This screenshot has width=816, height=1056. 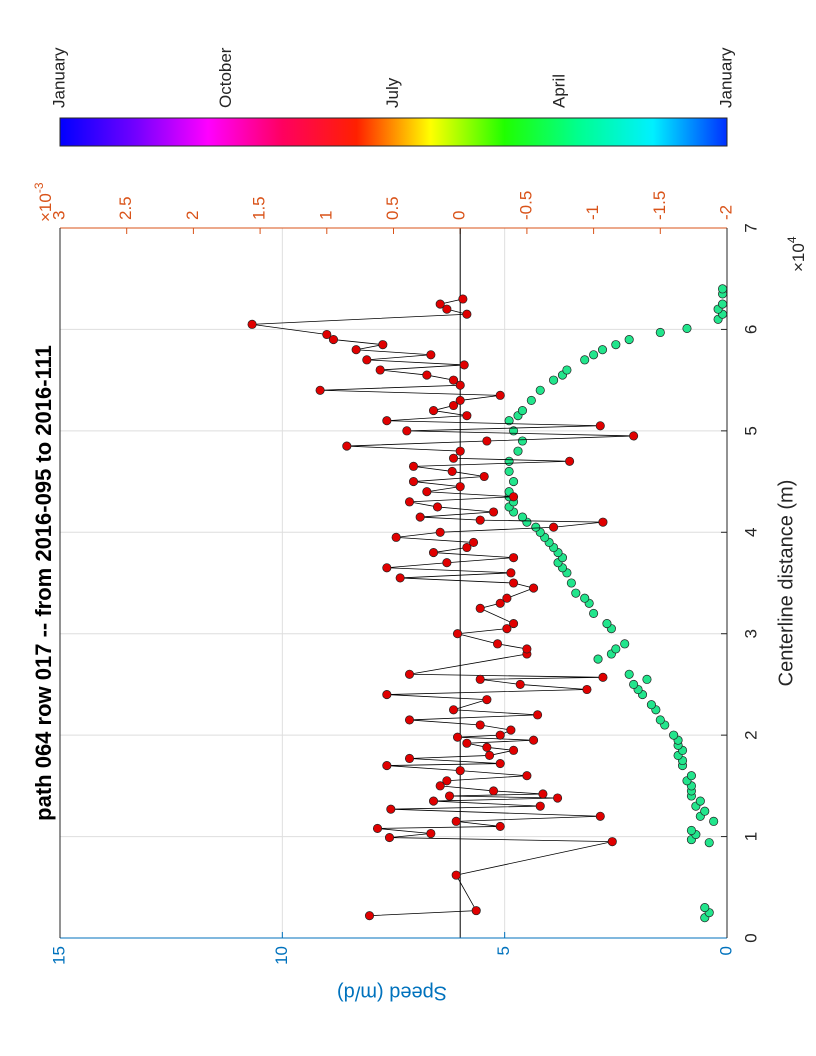 I want to click on y2-exponent: ×10-3, so click(x=43, y=202).